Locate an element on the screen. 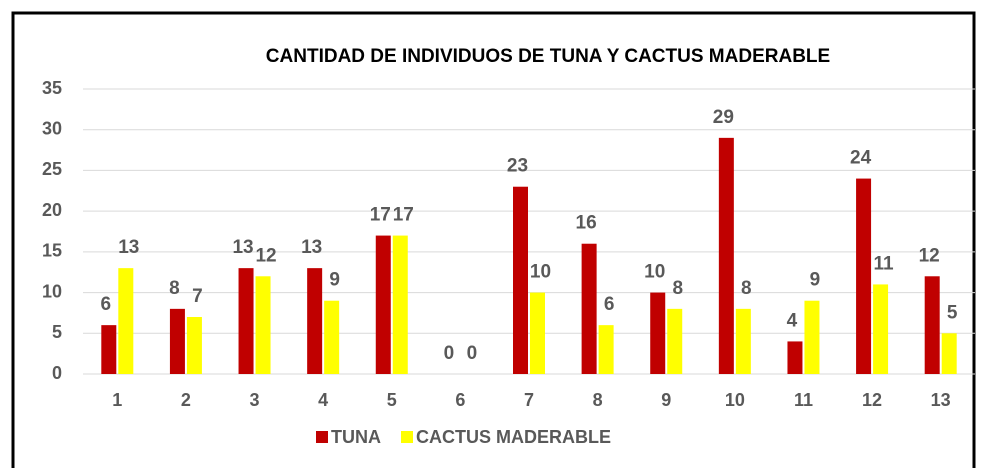 The image size is (988, 468). y-tick-label: 5 is located at coordinates (57, 332).